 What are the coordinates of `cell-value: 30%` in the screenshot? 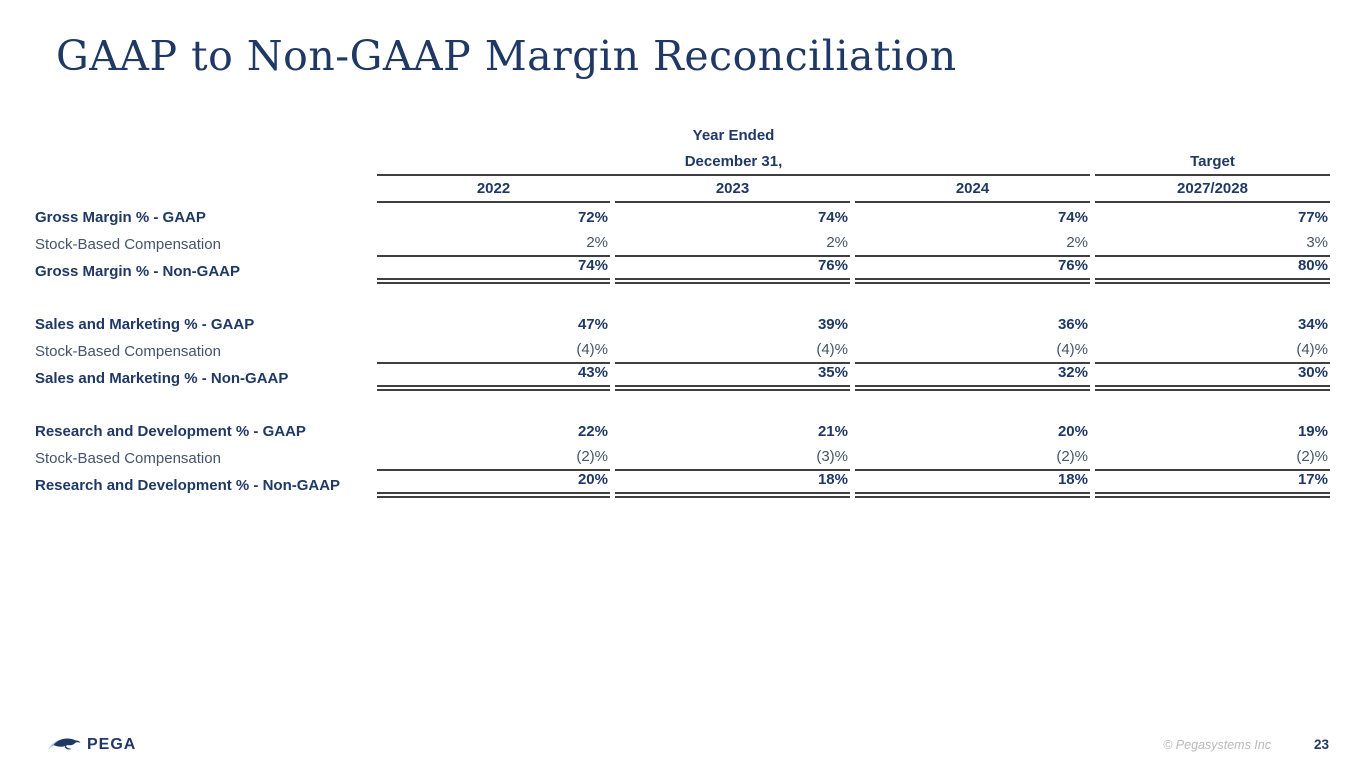 It's located at (1212, 377).